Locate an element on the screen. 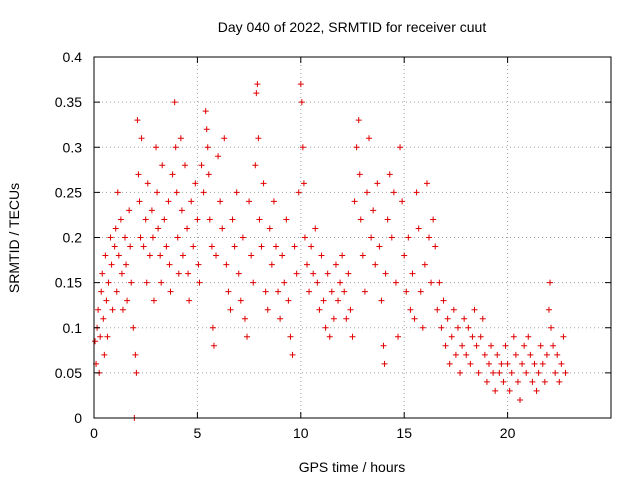  y-tick-label: 0.2 is located at coordinates (73, 238).